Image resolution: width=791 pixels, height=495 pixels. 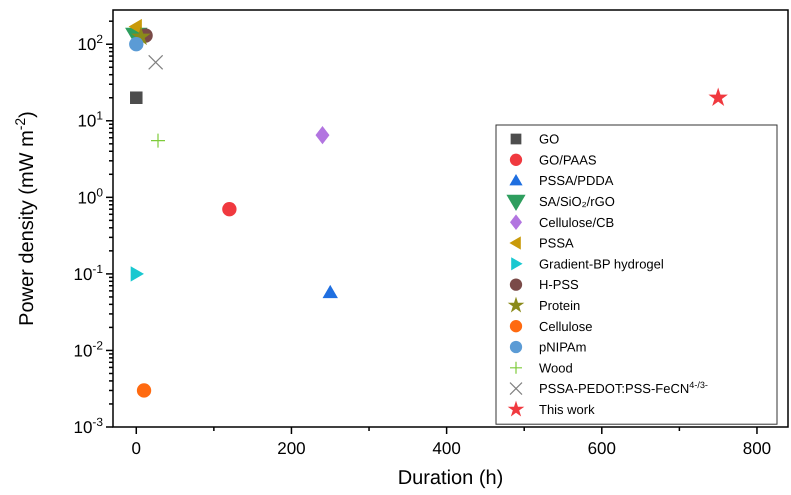 What do you see at coordinates (89, 273) in the screenshot?
I see `y-tick-label: 10$^{-1}$` at bounding box center [89, 273].